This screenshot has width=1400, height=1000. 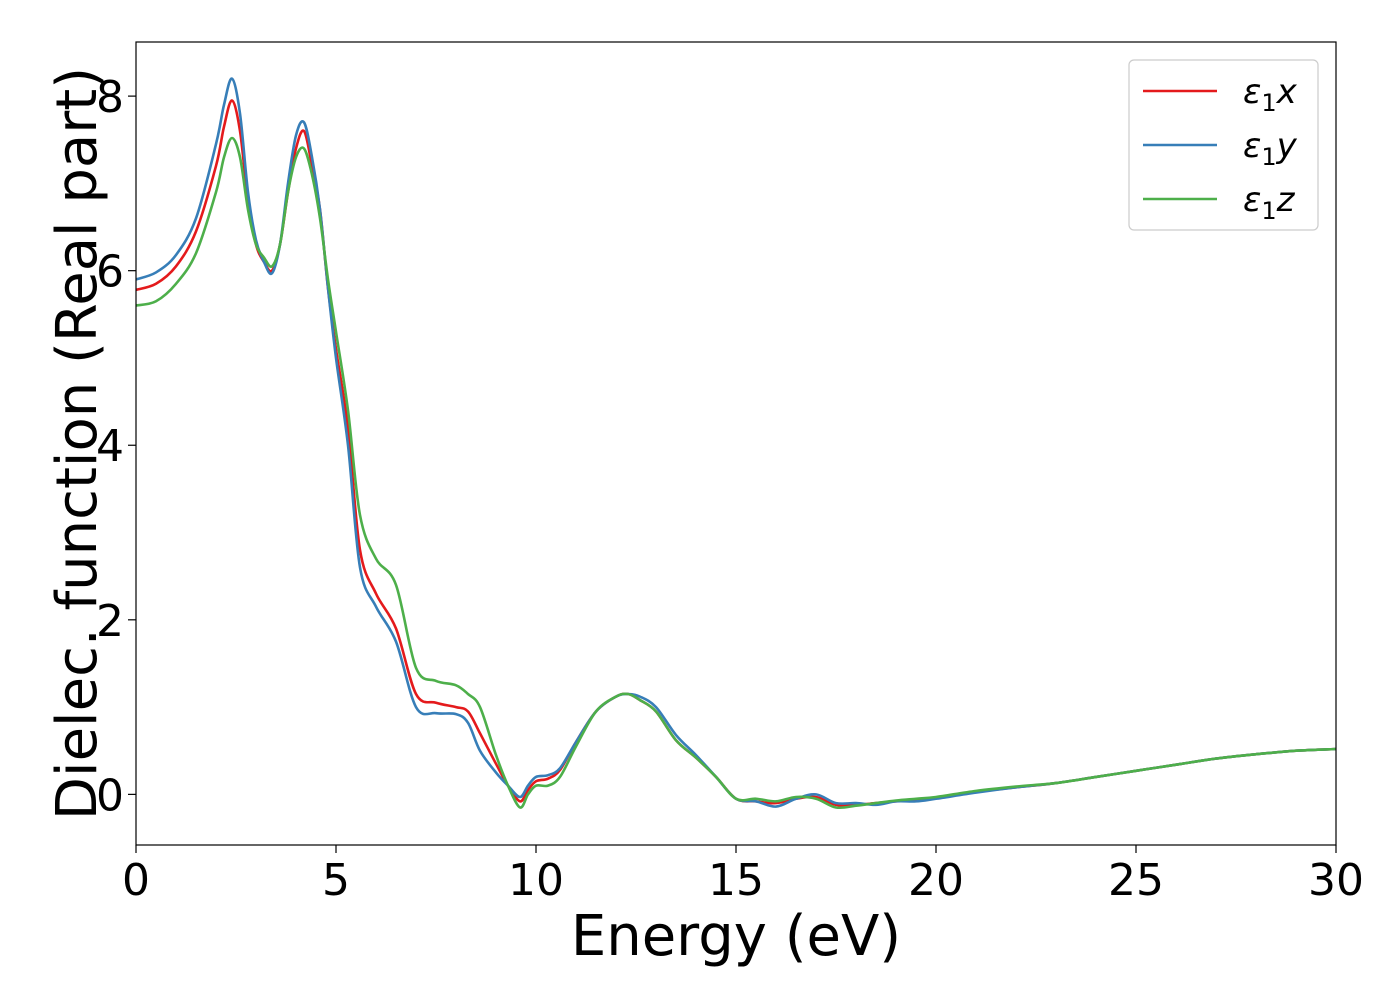 I want to click on x-tick-label: 5, so click(x=336, y=880).